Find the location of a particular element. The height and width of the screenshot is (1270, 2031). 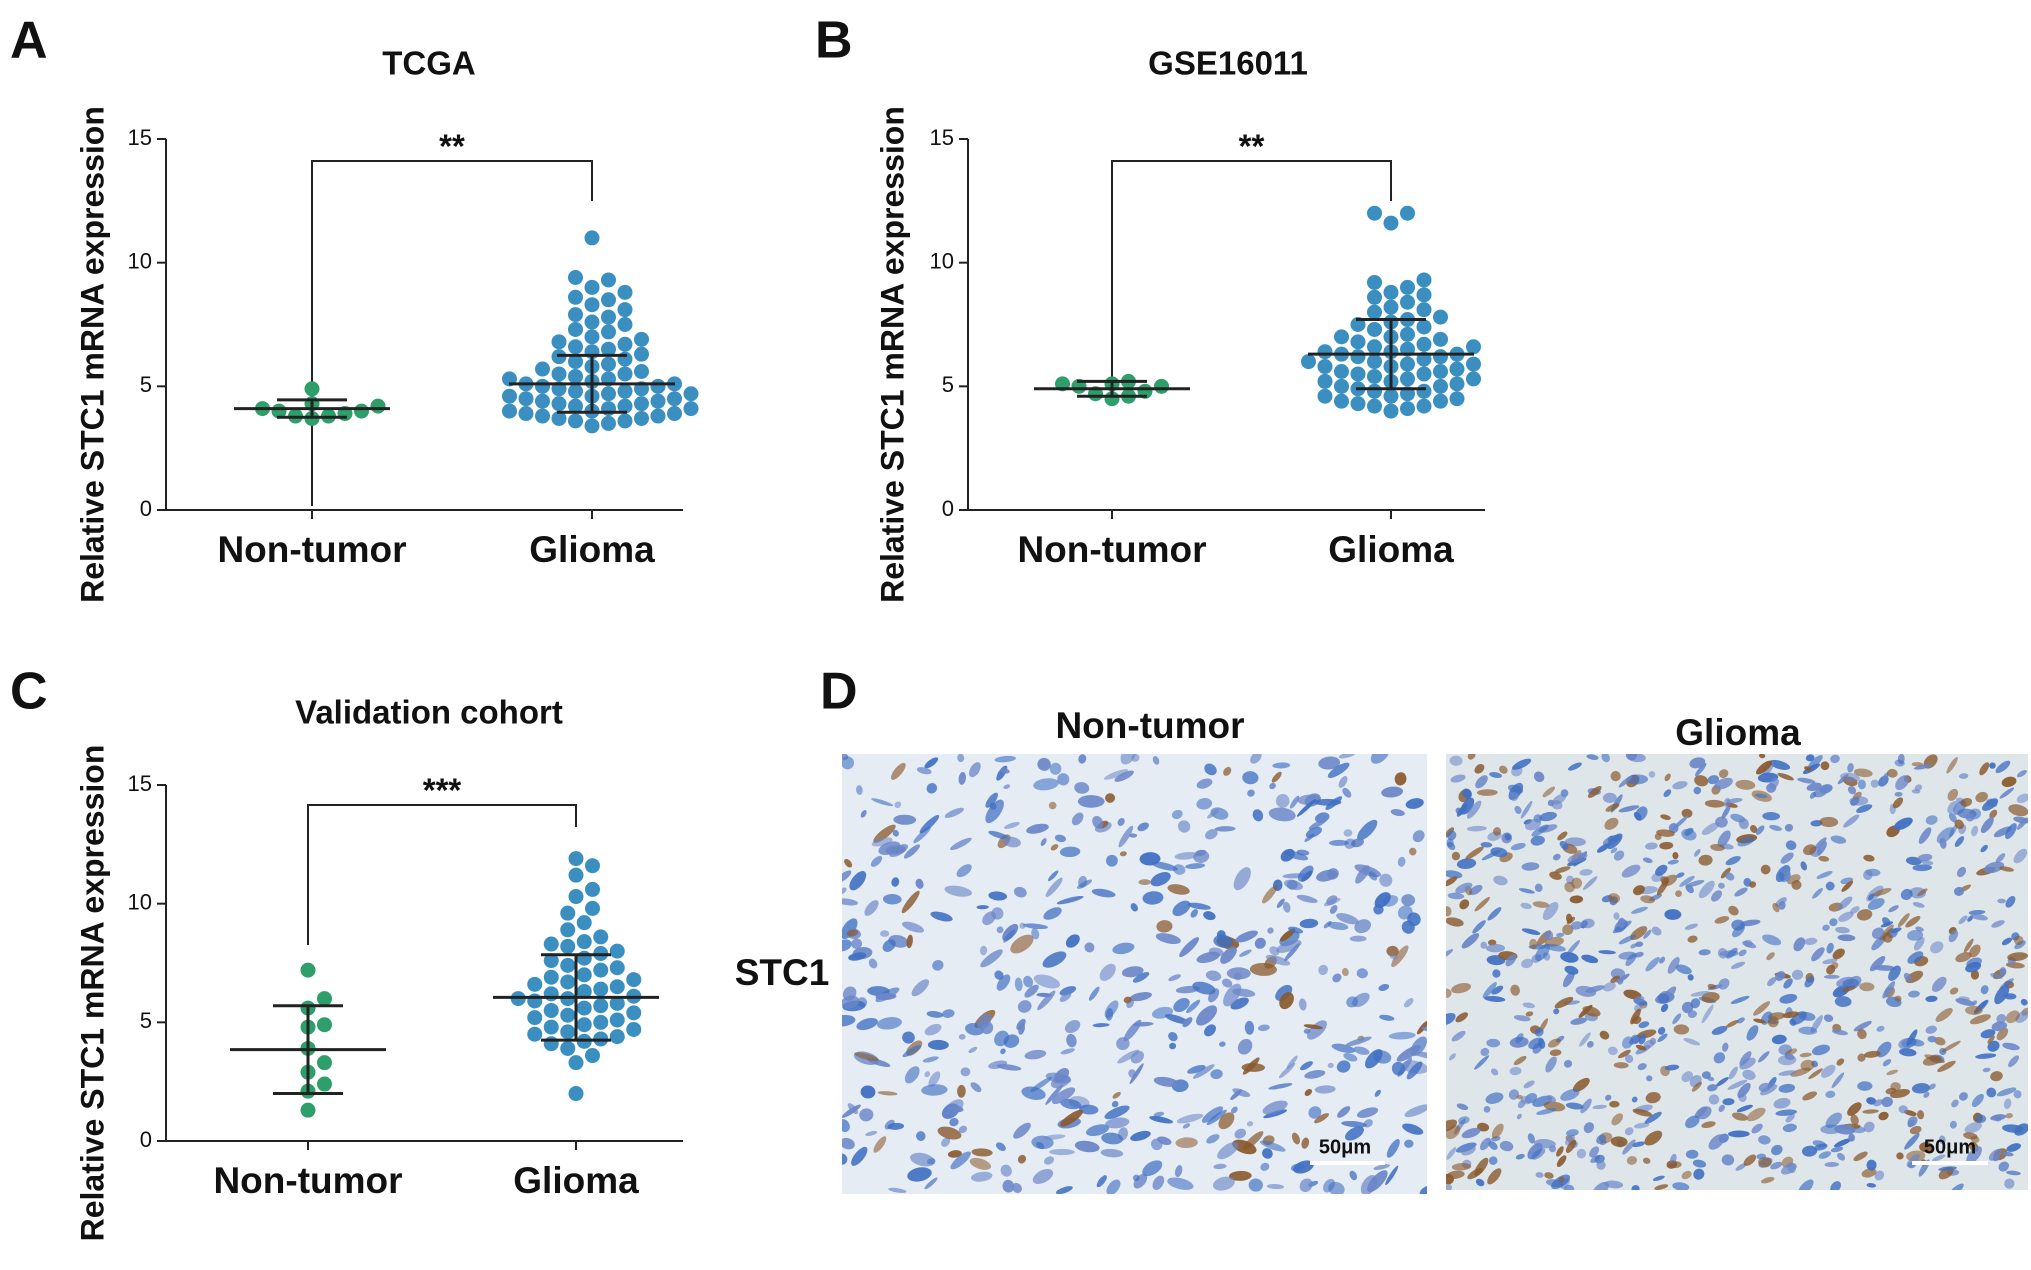

cells is located at coordinates (1134, 974).